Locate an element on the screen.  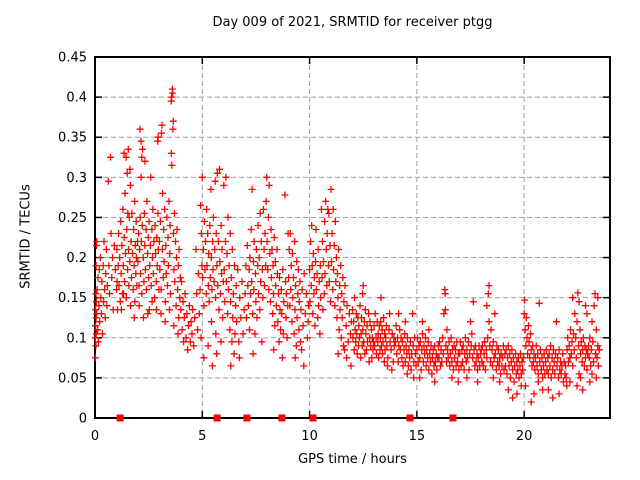
event-markers is located at coordinates (286, 418).